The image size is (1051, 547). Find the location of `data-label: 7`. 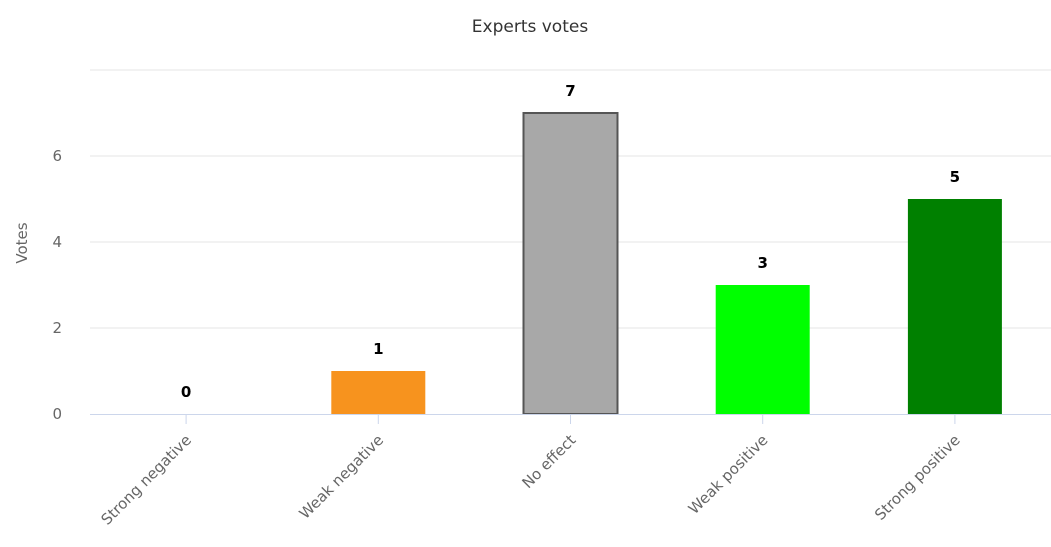

data-label: 7 is located at coordinates (570, 91).